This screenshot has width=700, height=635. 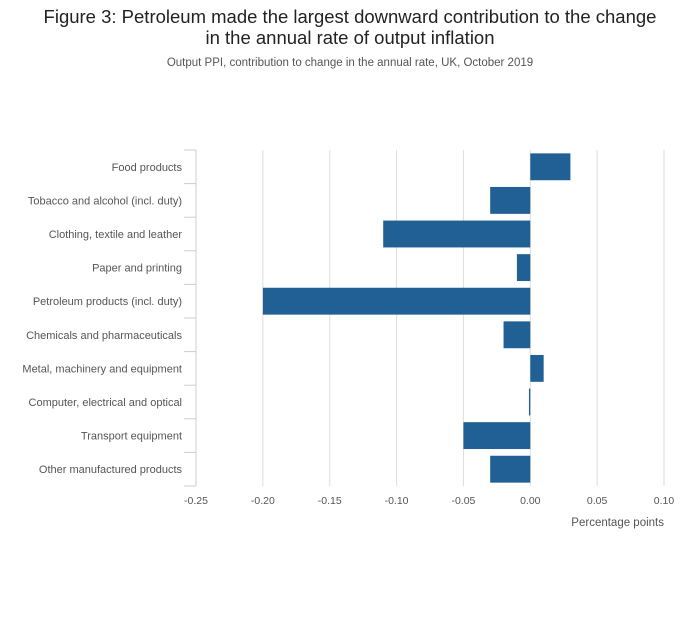 I want to click on category-label: Clothing, textile and leather, so click(x=116, y=235).